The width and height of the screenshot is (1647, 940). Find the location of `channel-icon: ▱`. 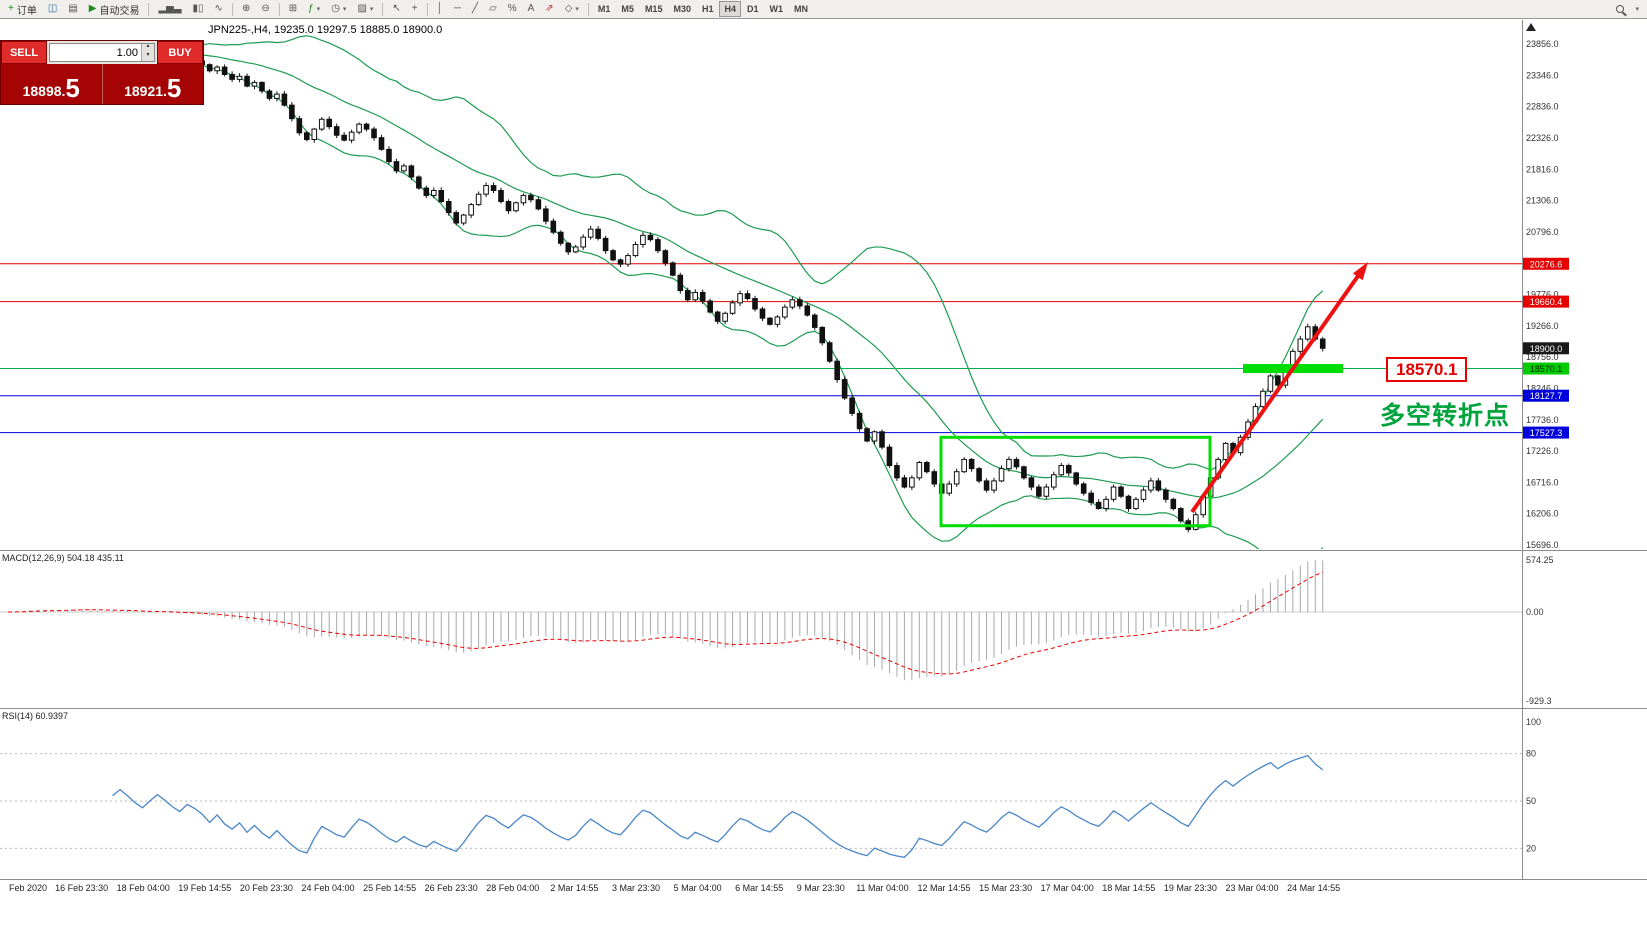

channel-icon: ▱ is located at coordinates (493, 8).